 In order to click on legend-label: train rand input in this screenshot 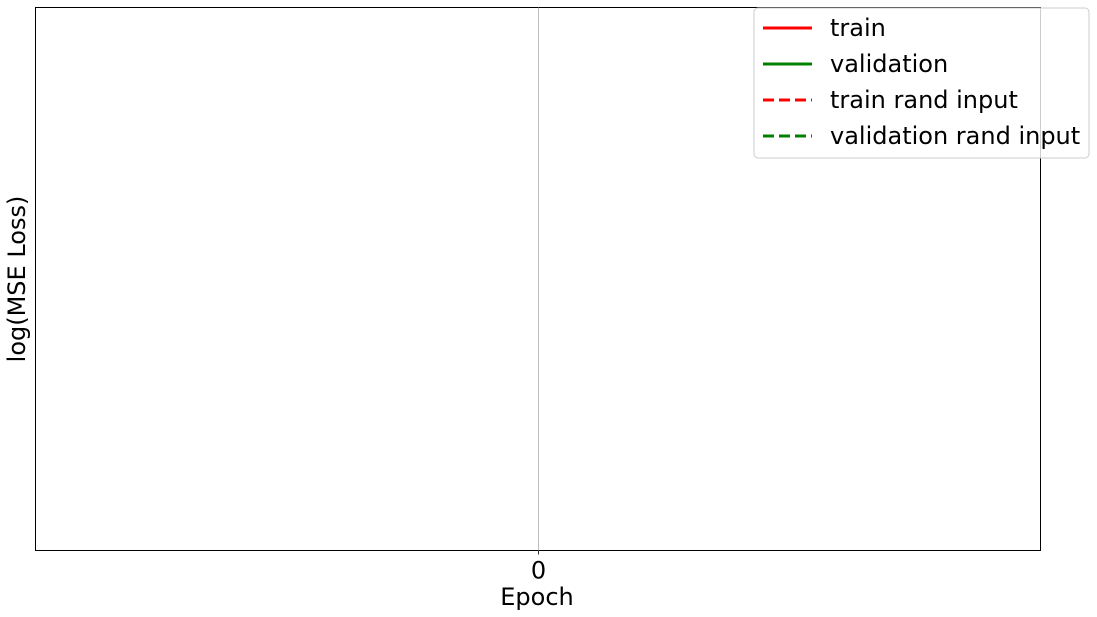, I will do `click(924, 100)`.